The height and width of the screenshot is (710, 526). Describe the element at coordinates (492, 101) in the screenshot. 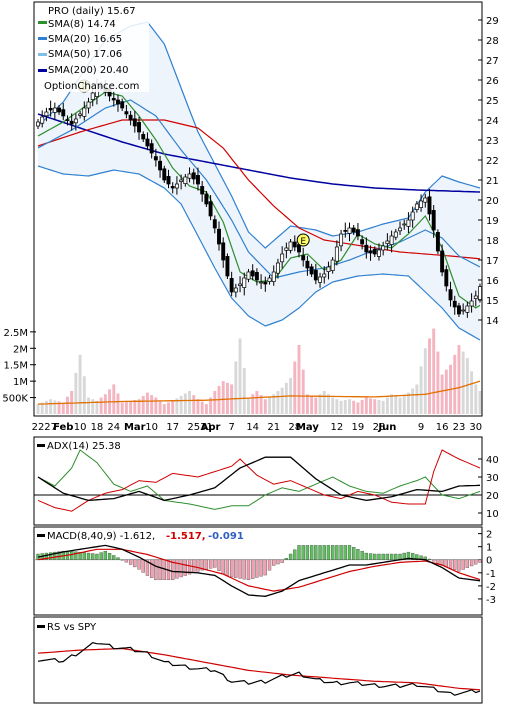

I see `price-tick-label: 25` at that location.